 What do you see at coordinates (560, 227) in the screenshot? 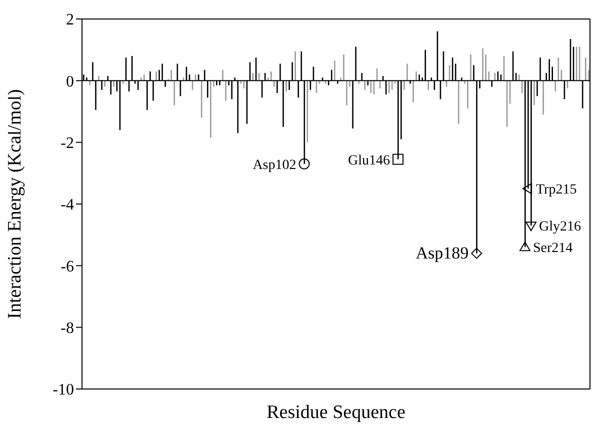
I see `annotation: Gly216` at bounding box center [560, 227].